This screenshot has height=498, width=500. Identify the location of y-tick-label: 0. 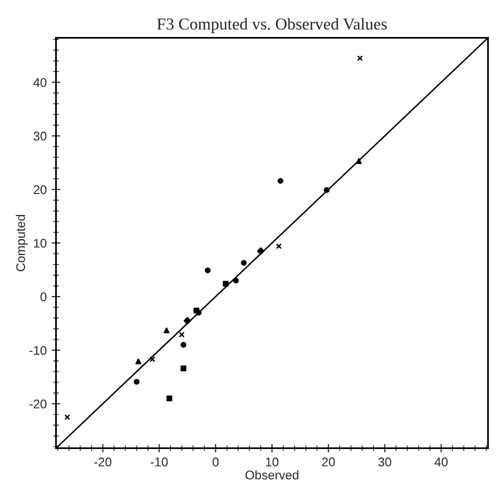
(43, 297).